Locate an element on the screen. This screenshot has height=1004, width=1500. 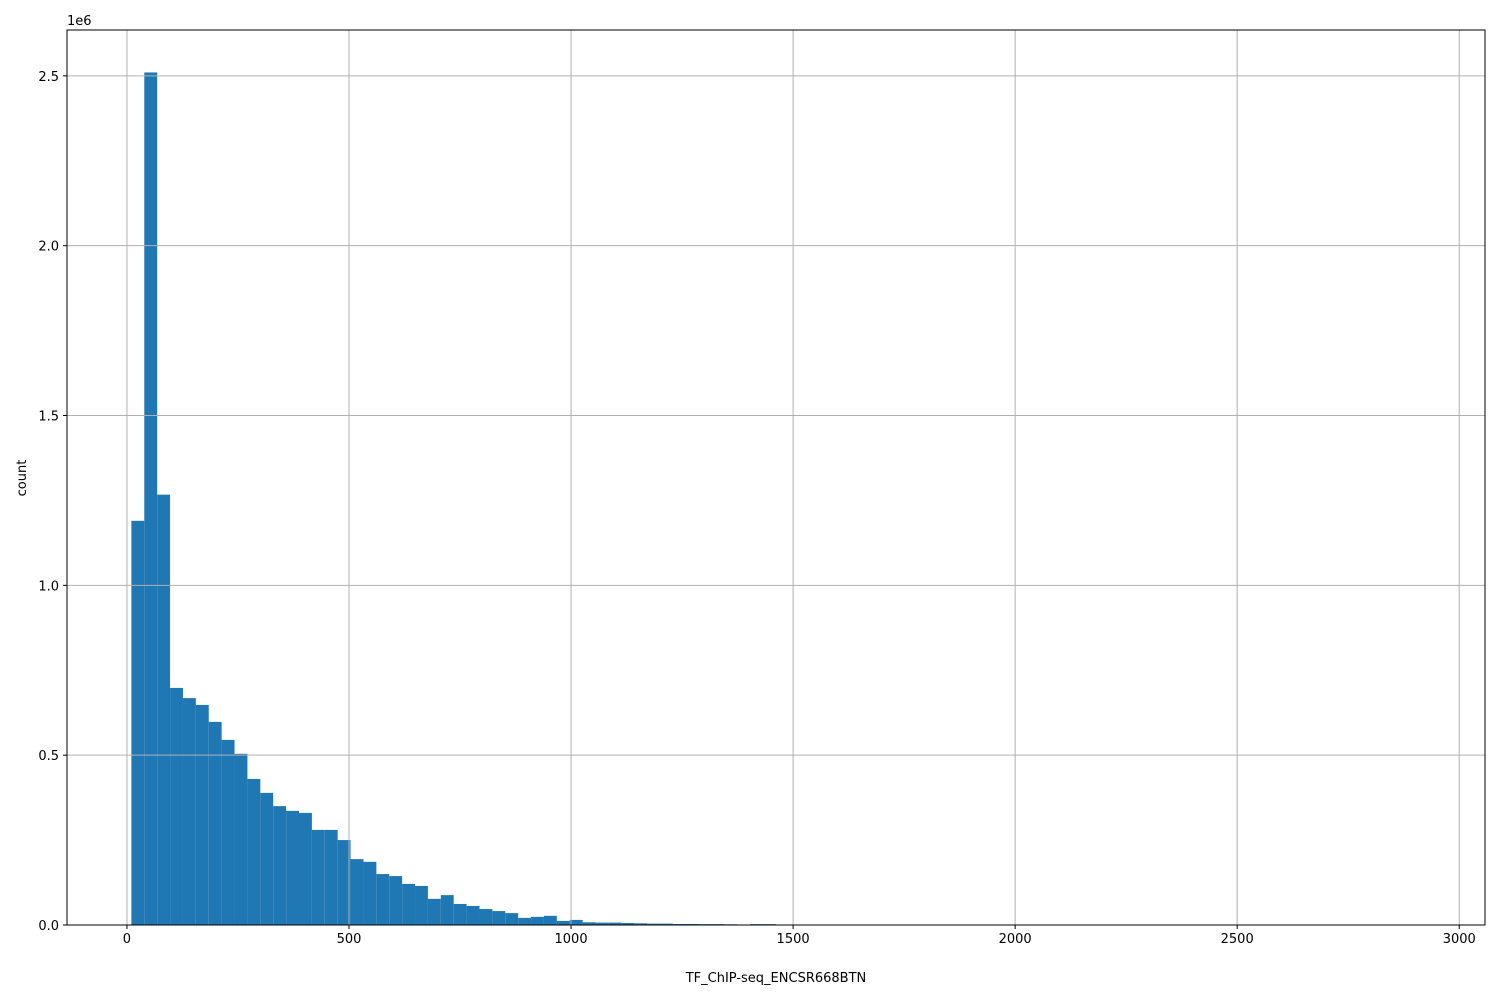
x-tick-label: 500 is located at coordinates (349, 939).